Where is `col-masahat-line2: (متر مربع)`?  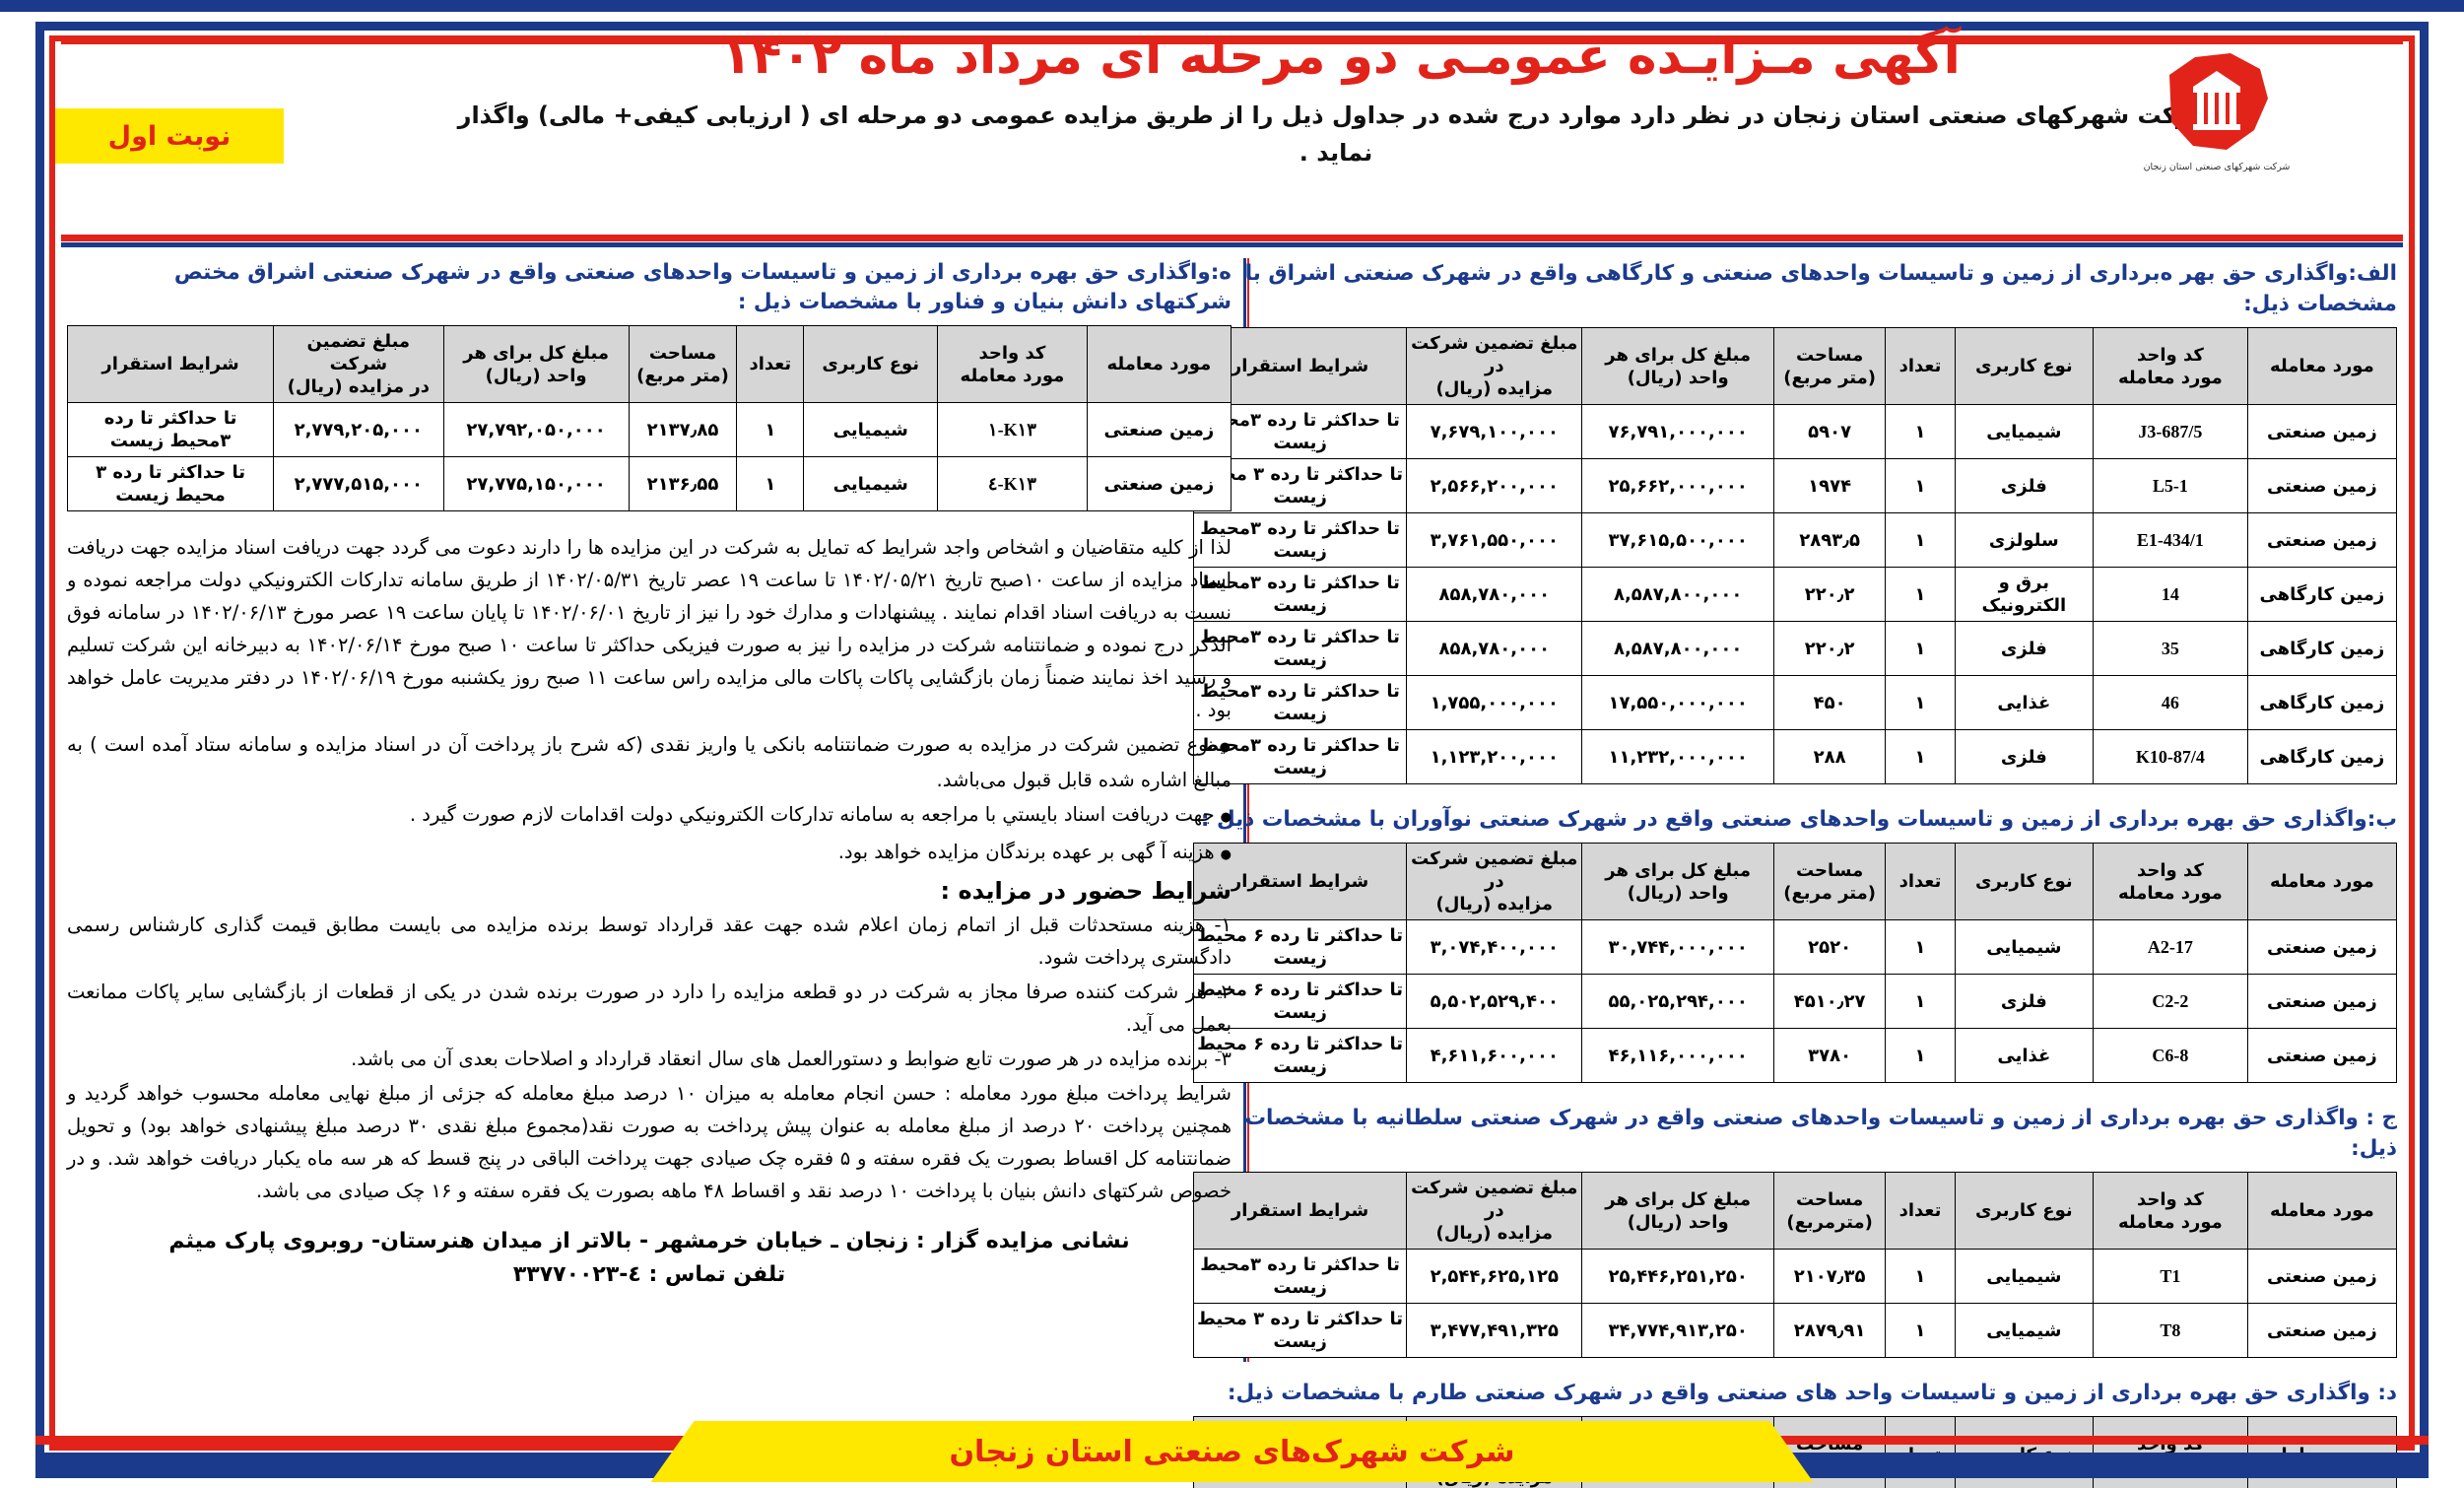 col-masahat-line2: (متر مربع) is located at coordinates (683, 375).